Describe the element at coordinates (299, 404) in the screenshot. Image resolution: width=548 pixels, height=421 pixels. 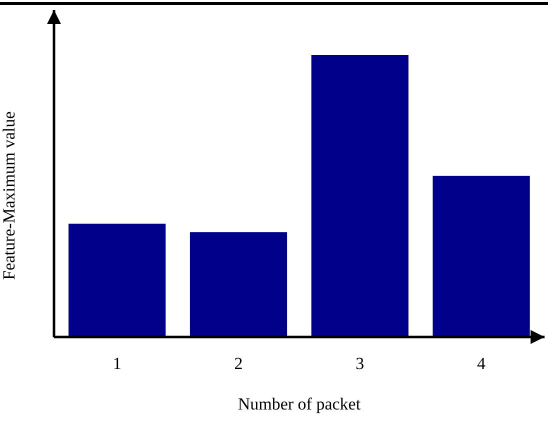
I see `x-axis-title: Number of packet` at that location.